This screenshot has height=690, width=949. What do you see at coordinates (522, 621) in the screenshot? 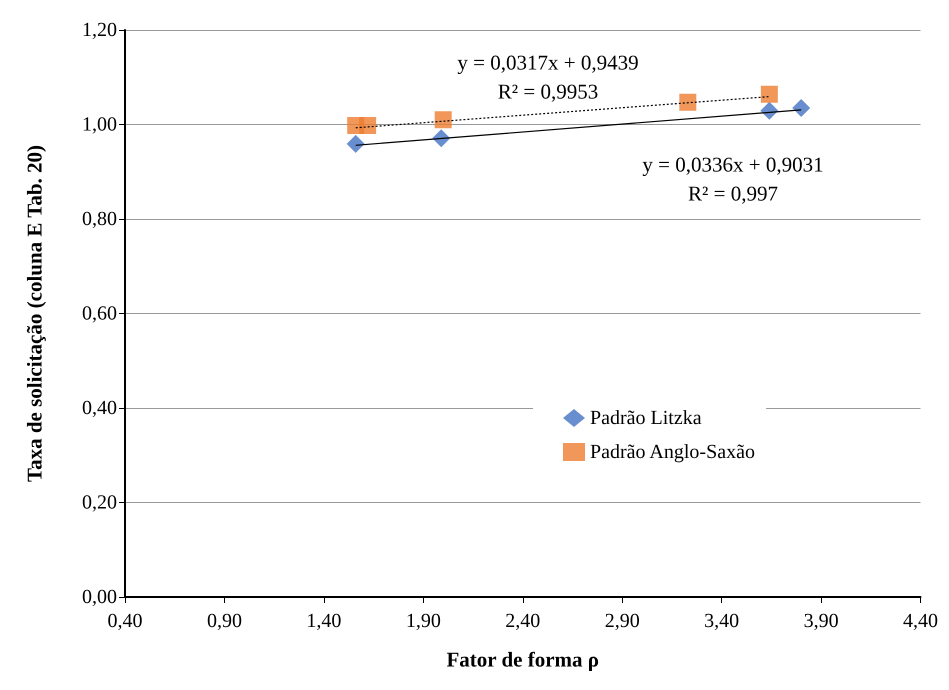
I see `x-tick-label: 2,40` at bounding box center [522, 621].